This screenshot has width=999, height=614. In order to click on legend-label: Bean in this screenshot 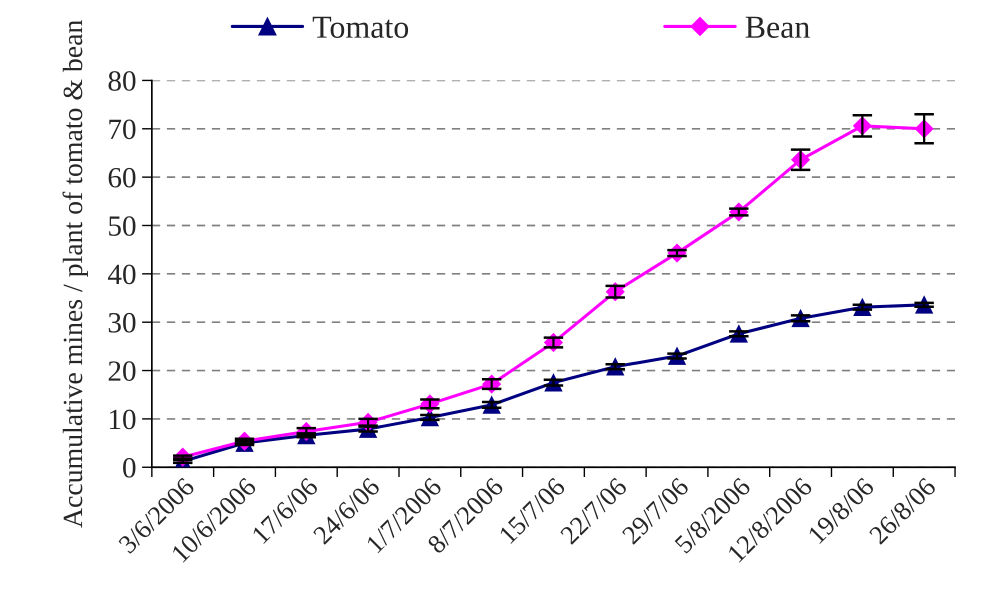, I will do `click(778, 27)`.